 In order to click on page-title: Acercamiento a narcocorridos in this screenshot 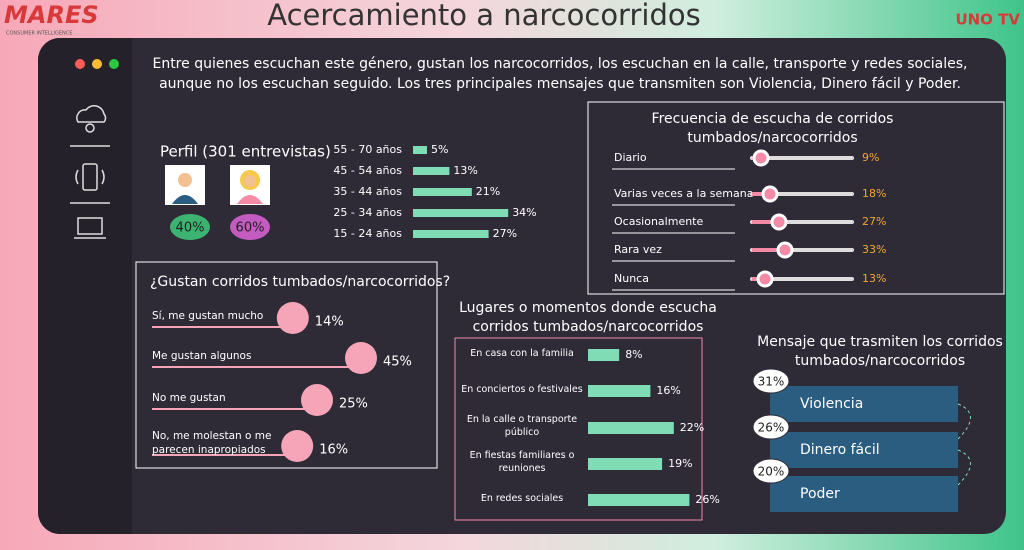, I will do `click(483, 16)`.